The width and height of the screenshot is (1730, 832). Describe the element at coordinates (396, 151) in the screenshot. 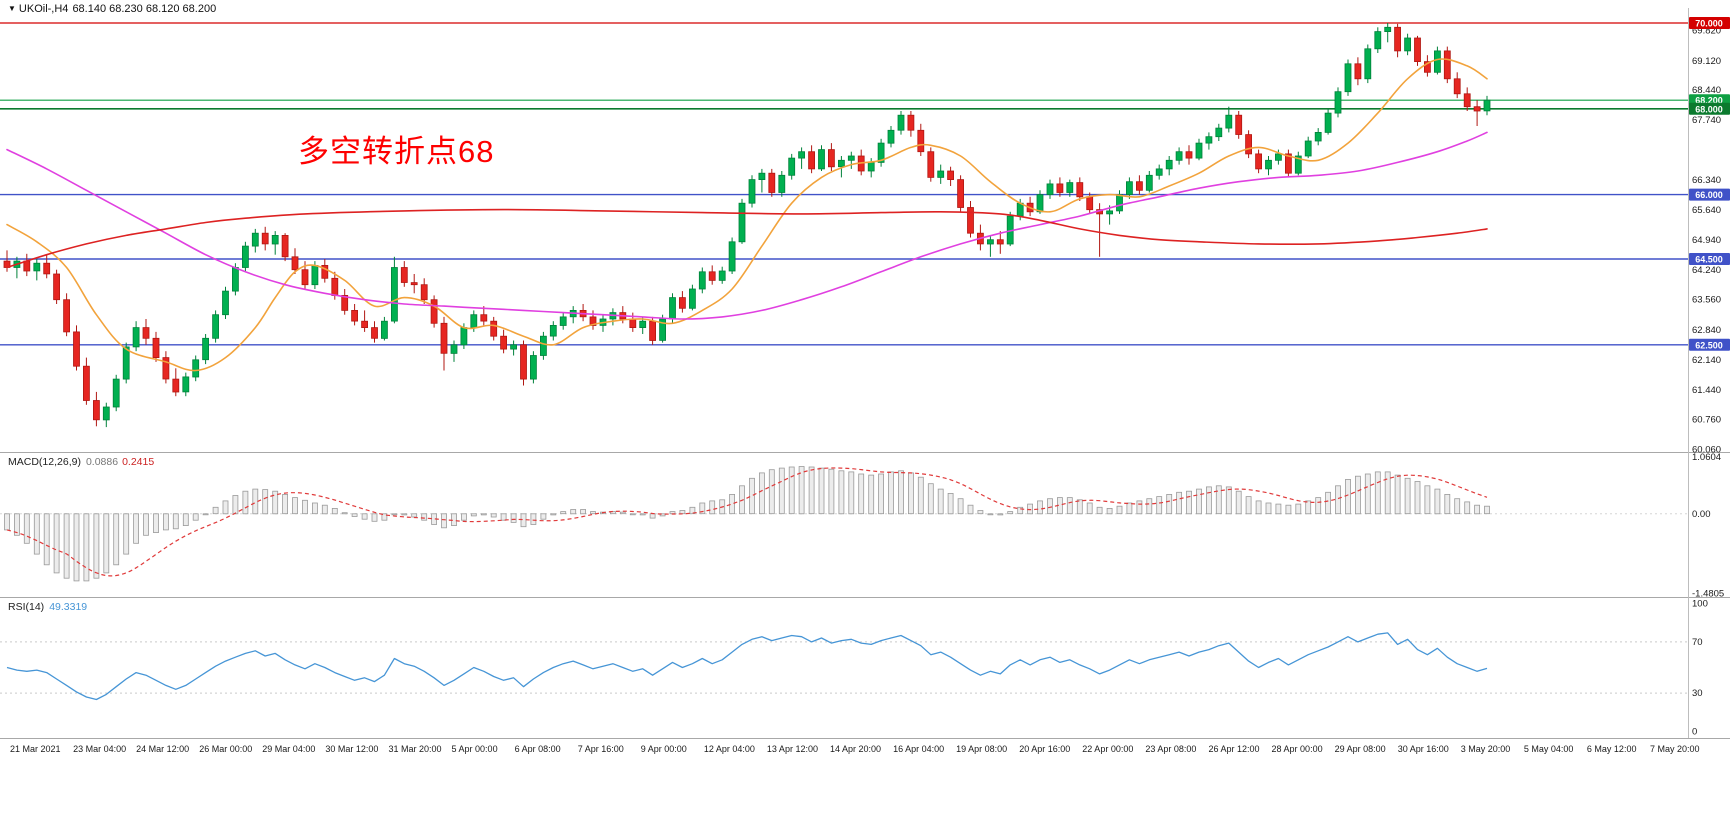

I see `chart-annotation-text: 多空转折点68` at that location.